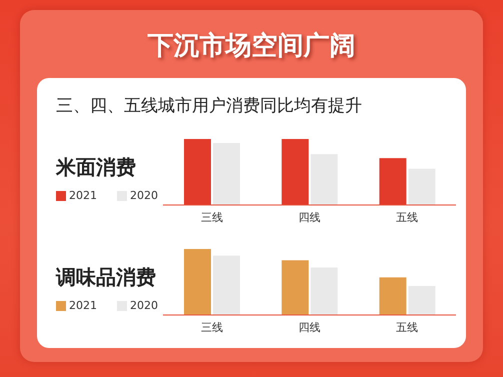  What do you see at coordinates (96, 167) in the screenshot?
I see `text: 米面消费` at bounding box center [96, 167].